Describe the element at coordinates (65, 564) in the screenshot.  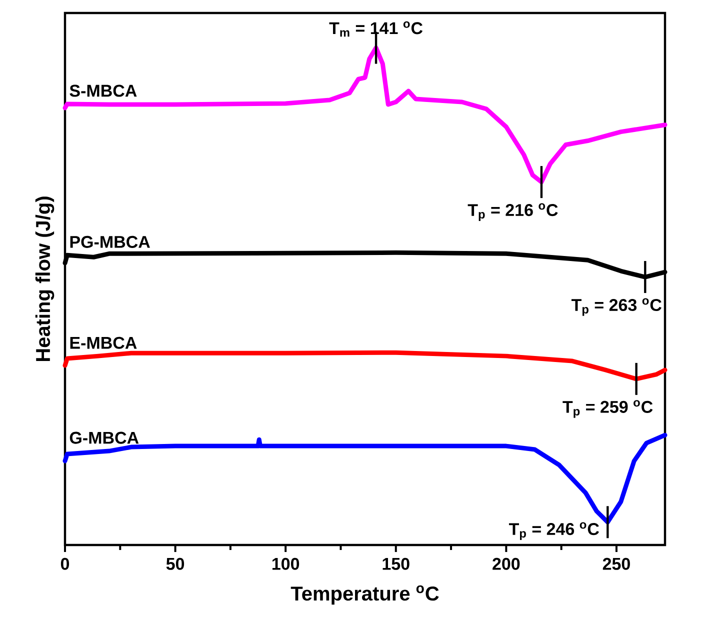
I see `x-tick-label: 0` at that location.